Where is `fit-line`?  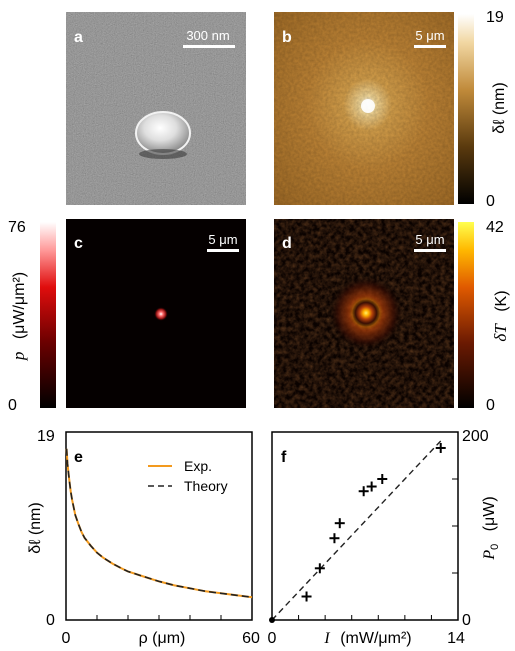 fit-line is located at coordinates (357, 530).